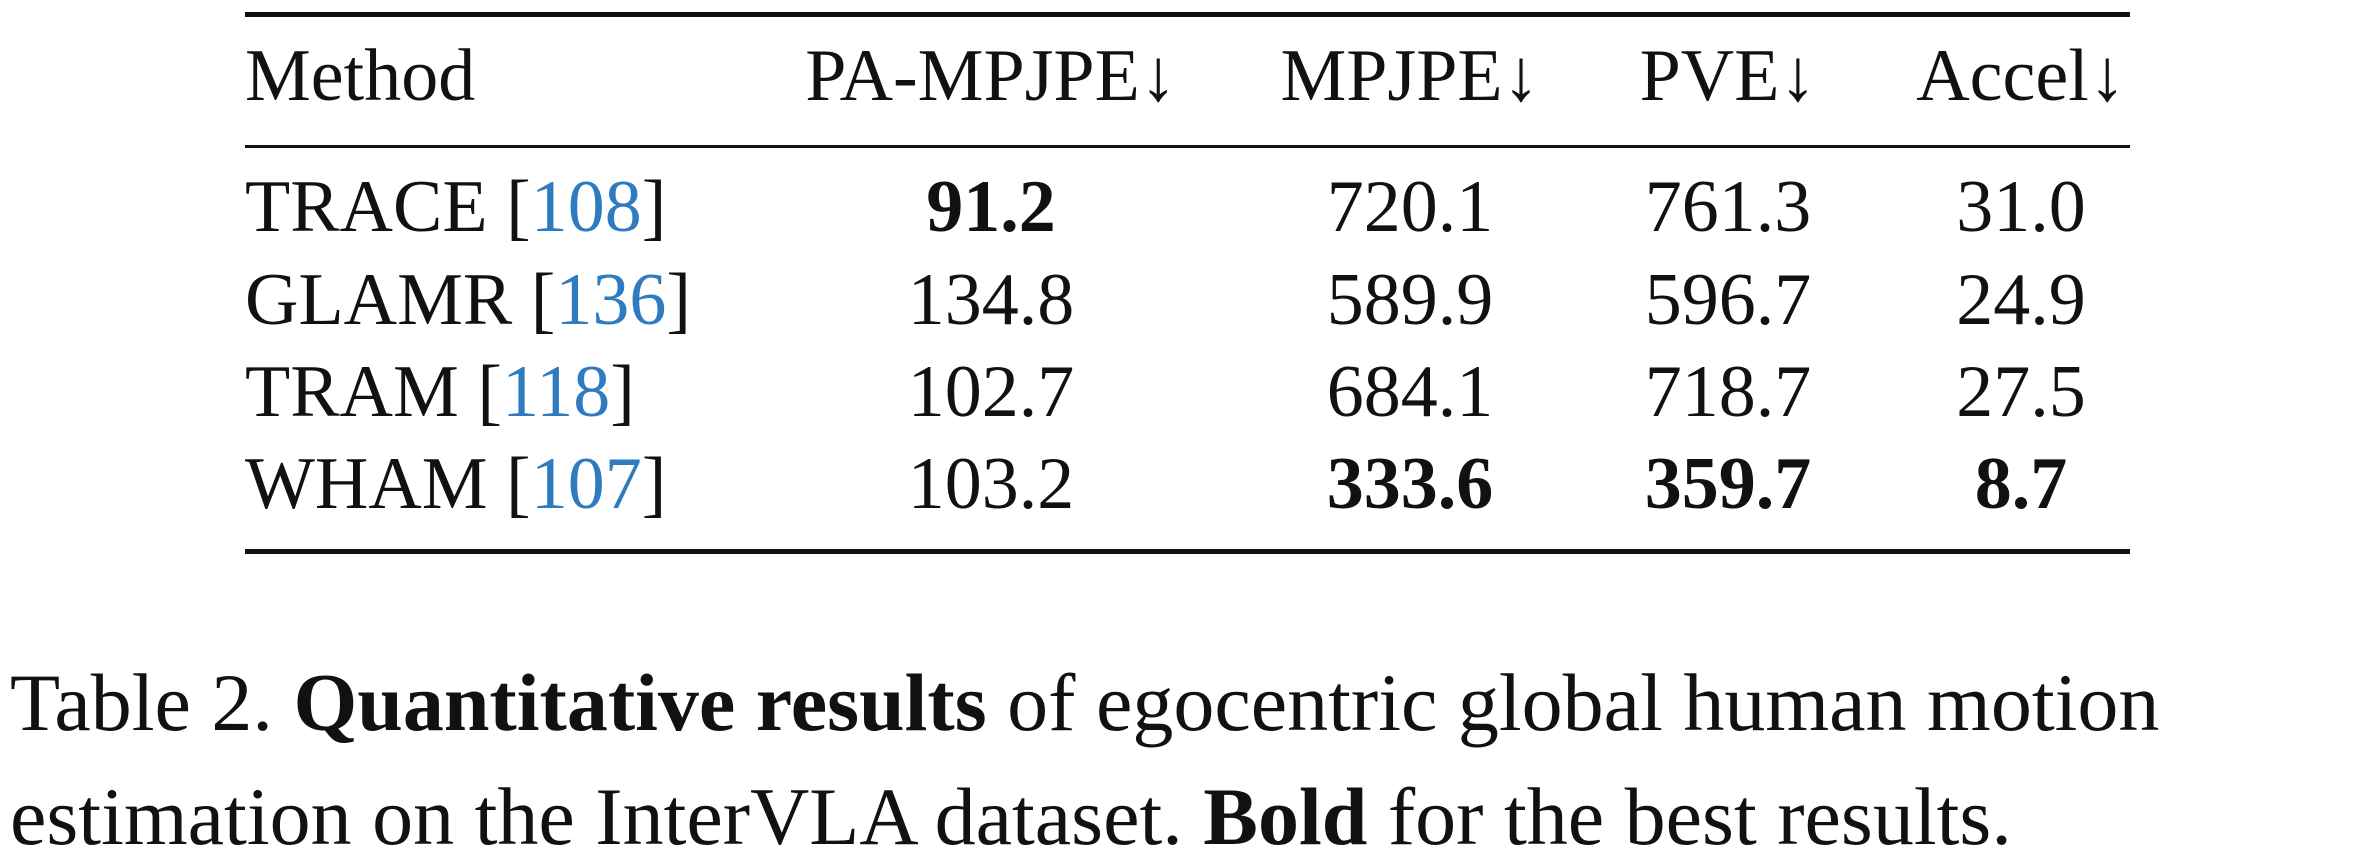  I want to click on value-cell: 24.9, so click(2021, 300).